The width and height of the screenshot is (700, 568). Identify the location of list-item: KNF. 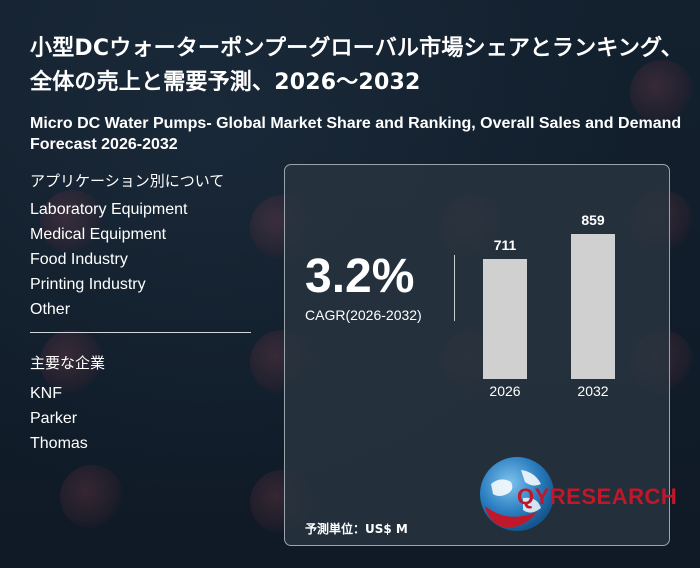
(46, 393).